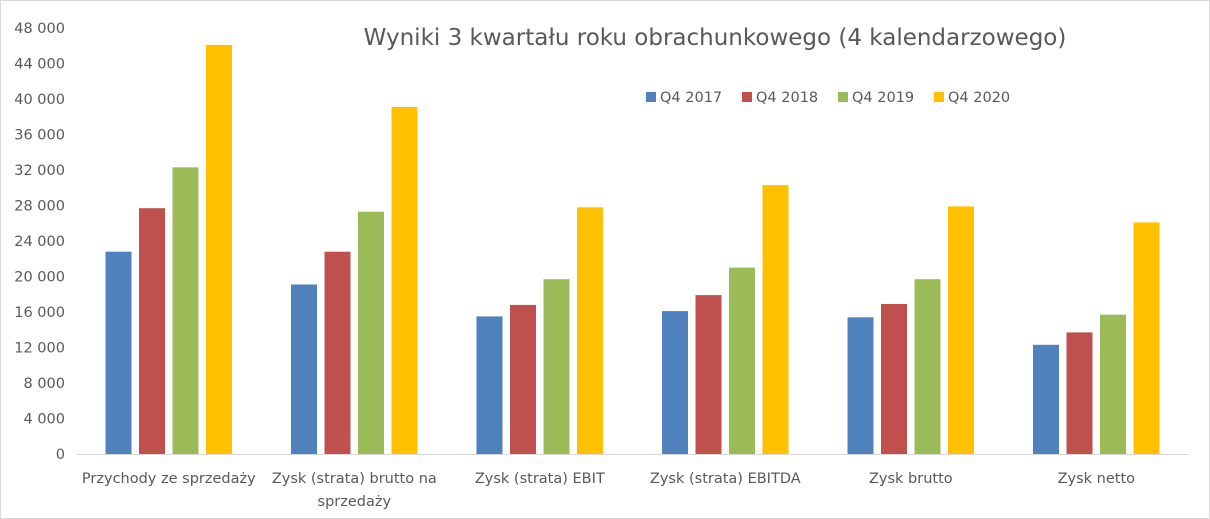 The image size is (1210, 519). Describe the element at coordinates (39, 100) in the screenshot. I see `y-tick-label: 40 000` at that location.